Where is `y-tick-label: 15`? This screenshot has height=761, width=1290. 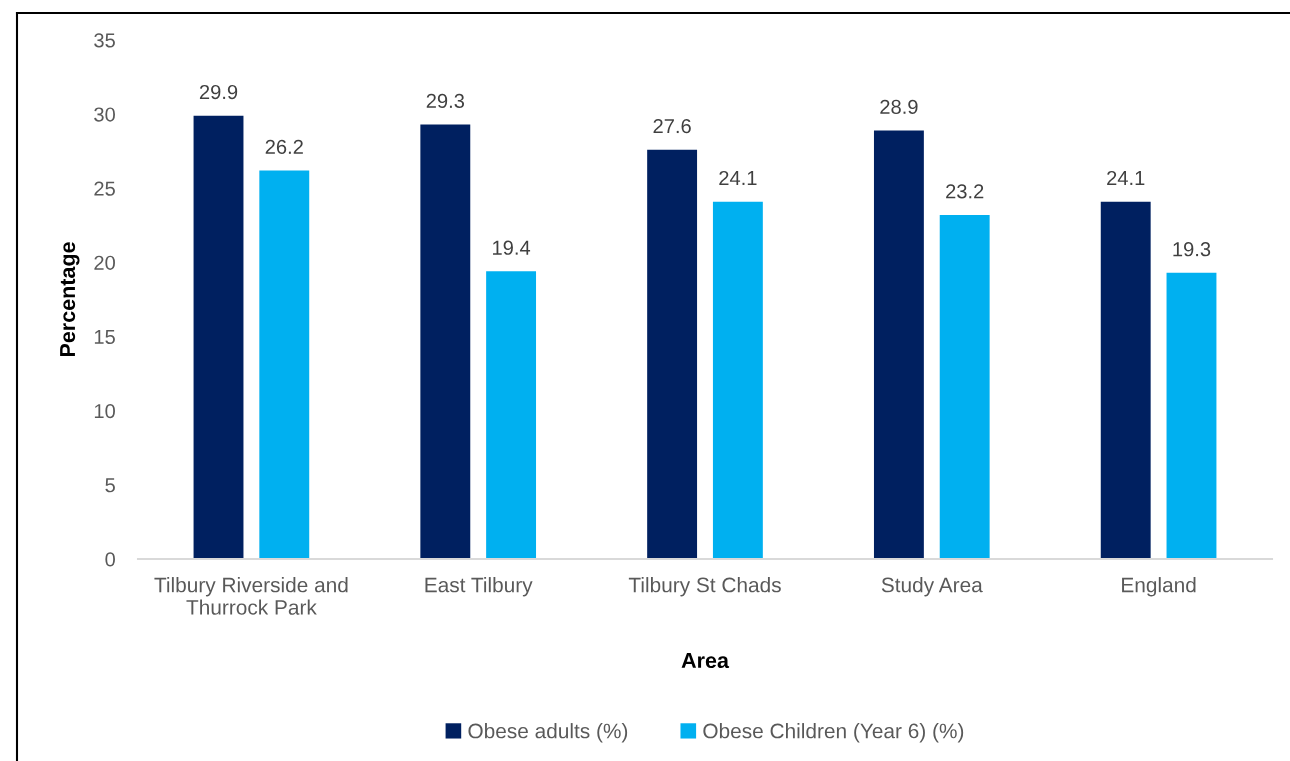
y-tick-label: 15 is located at coordinates (104, 337).